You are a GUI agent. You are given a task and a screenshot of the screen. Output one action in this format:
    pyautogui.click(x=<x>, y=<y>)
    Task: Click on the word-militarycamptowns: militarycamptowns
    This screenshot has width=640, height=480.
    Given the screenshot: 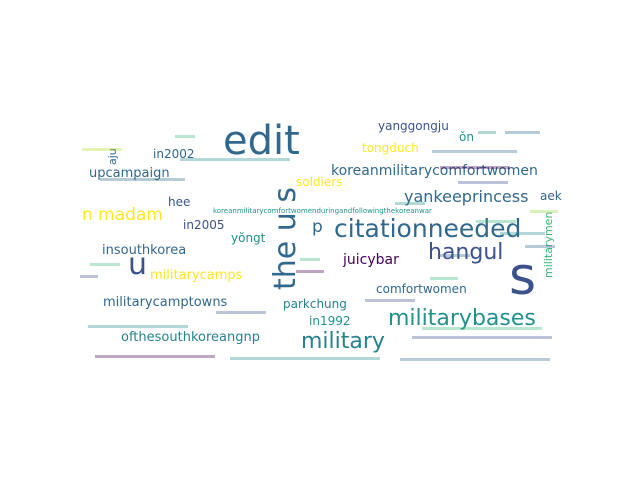 What is the action you would take?
    pyautogui.click(x=165, y=302)
    